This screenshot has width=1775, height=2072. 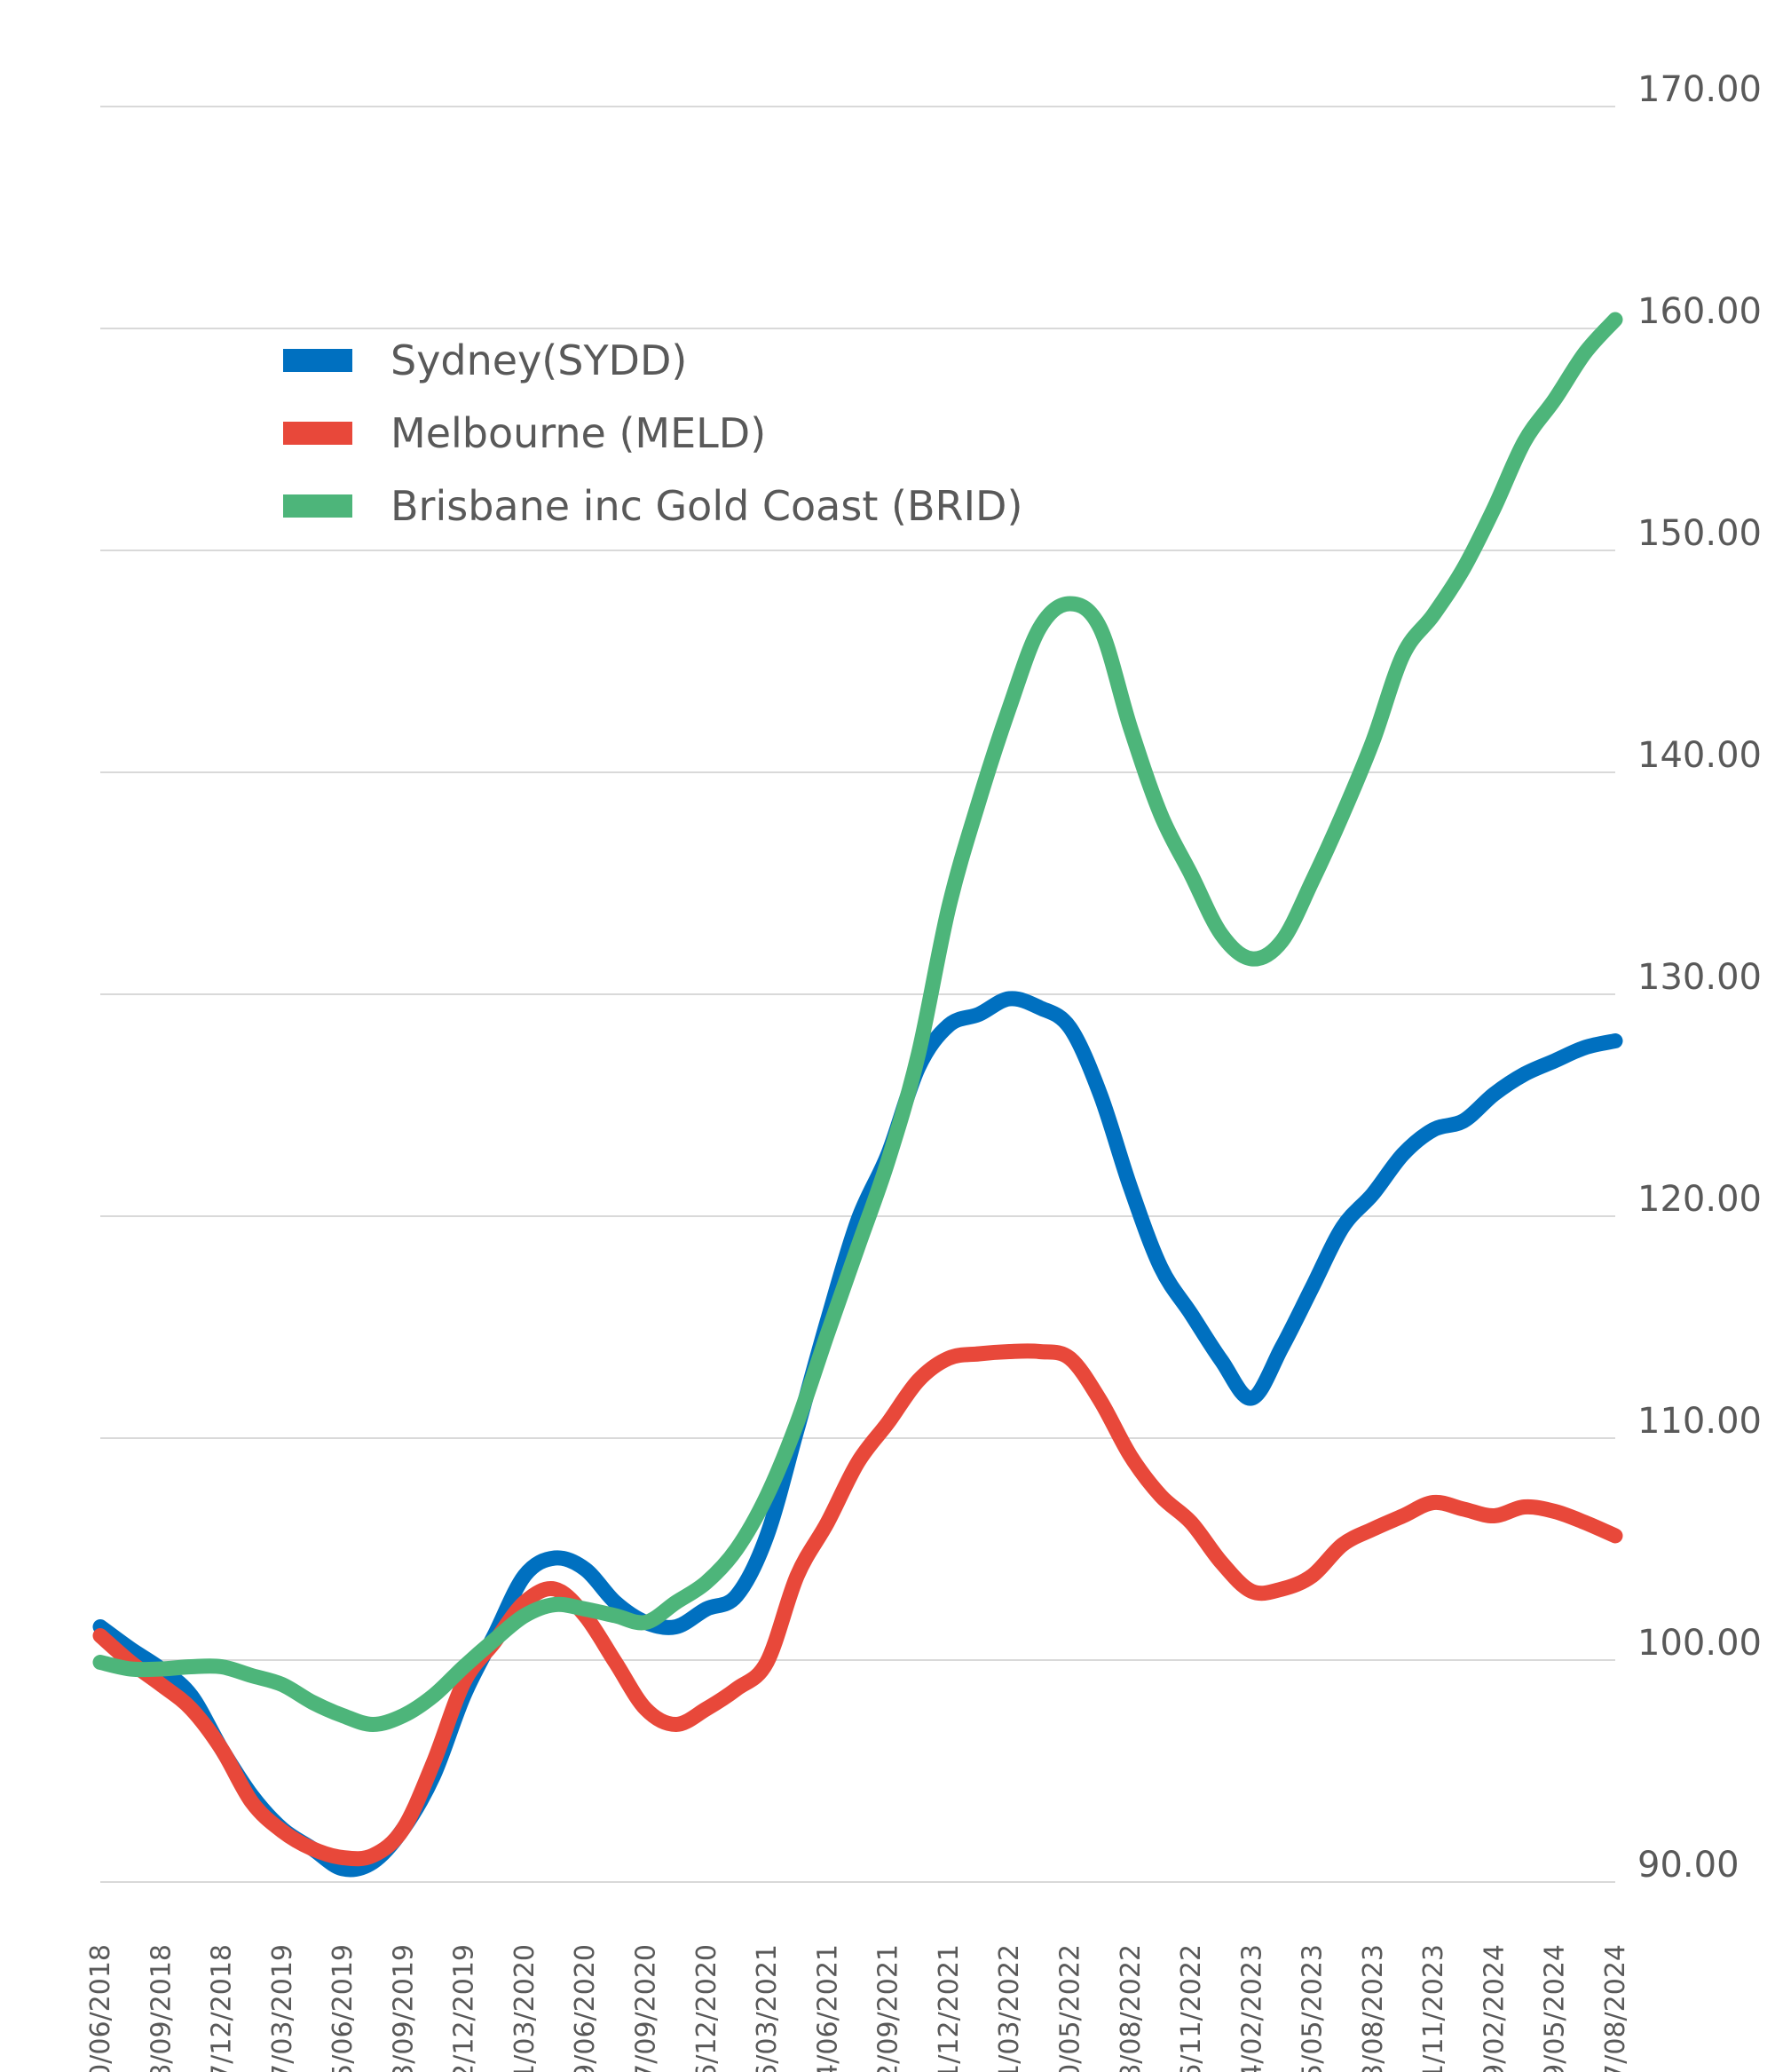 What do you see at coordinates (1494, 2008) in the screenshot?
I see `x-tick-label: 19/02/2024` at bounding box center [1494, 2008].